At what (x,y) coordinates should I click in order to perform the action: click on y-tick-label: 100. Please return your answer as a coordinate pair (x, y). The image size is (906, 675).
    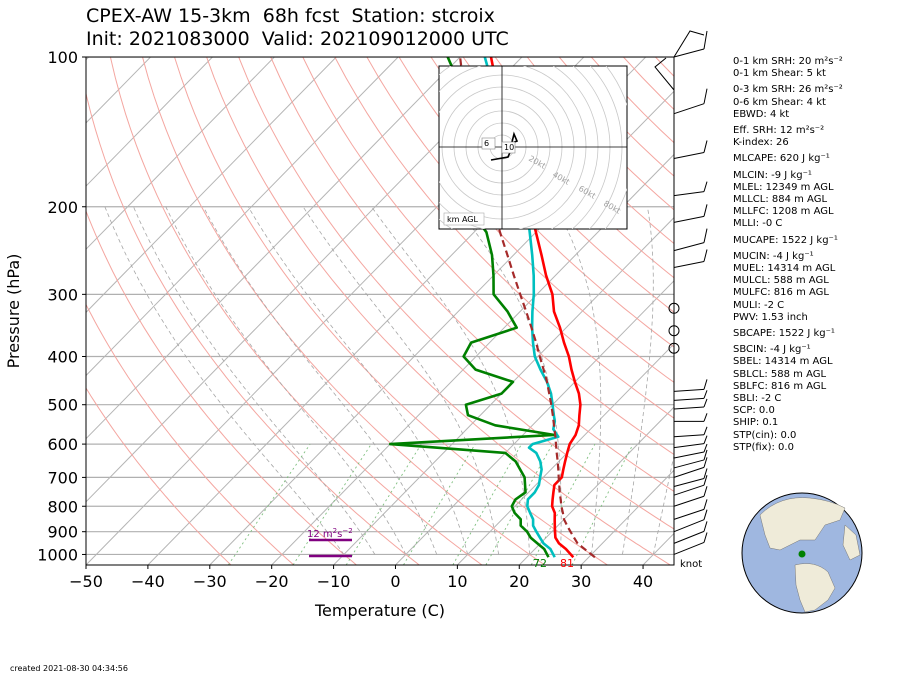
    Looking at the image, I should click on (62, 57).